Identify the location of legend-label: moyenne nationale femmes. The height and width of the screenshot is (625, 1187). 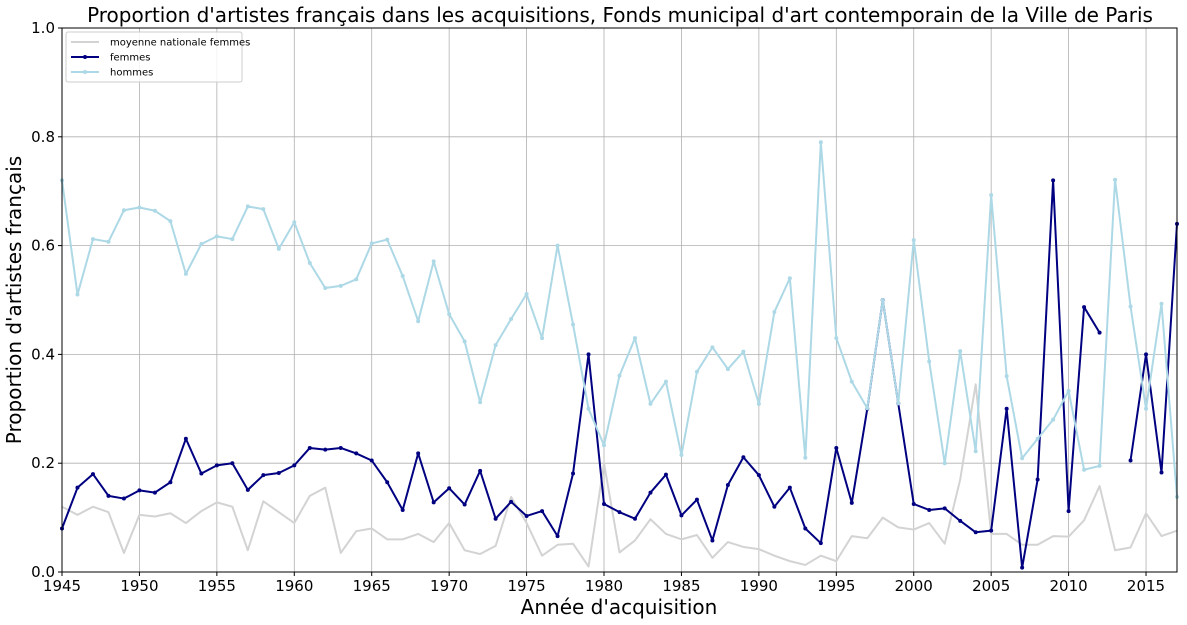
(180, 43).